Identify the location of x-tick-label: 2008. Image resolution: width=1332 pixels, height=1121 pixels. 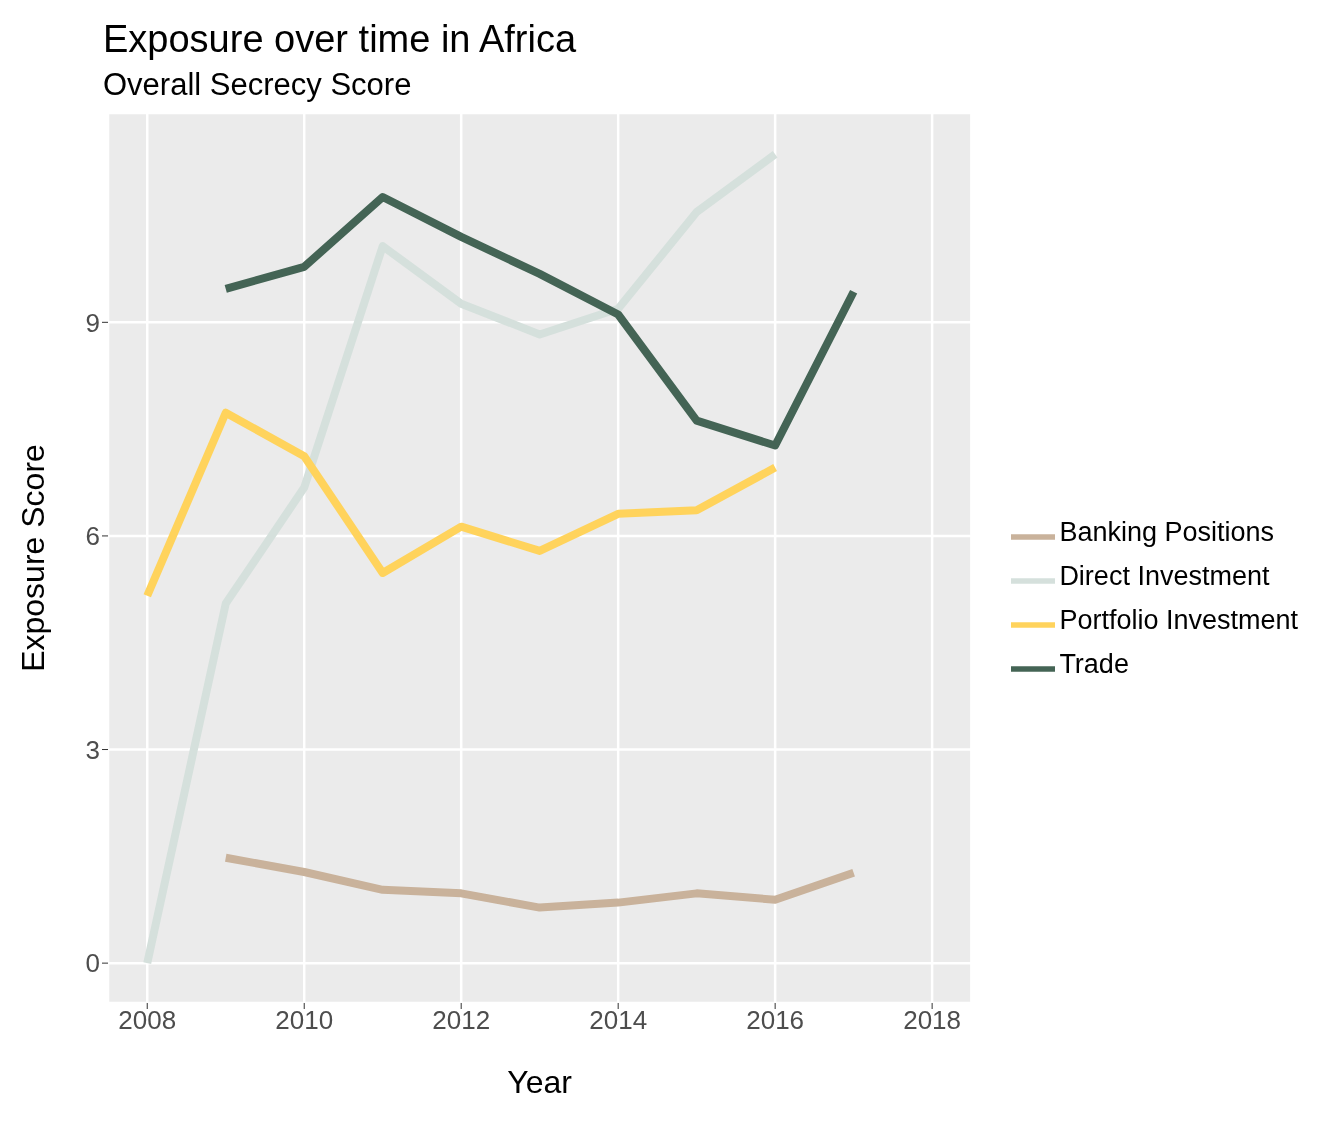
(147, 1020).